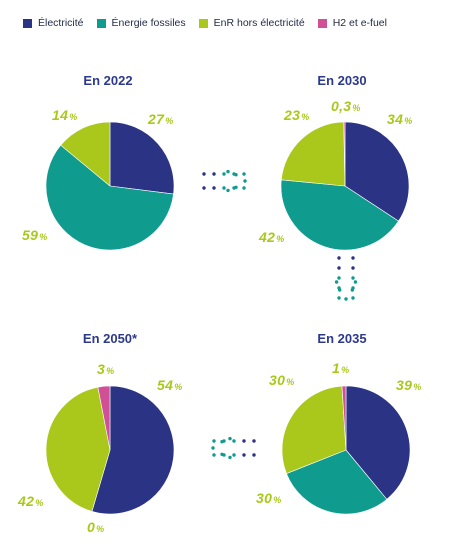 This screenshot has width=455, height=553. Describe the element at coordinates (322, 23) in the screenshot. I see `legend-swatch-h2` at that location.